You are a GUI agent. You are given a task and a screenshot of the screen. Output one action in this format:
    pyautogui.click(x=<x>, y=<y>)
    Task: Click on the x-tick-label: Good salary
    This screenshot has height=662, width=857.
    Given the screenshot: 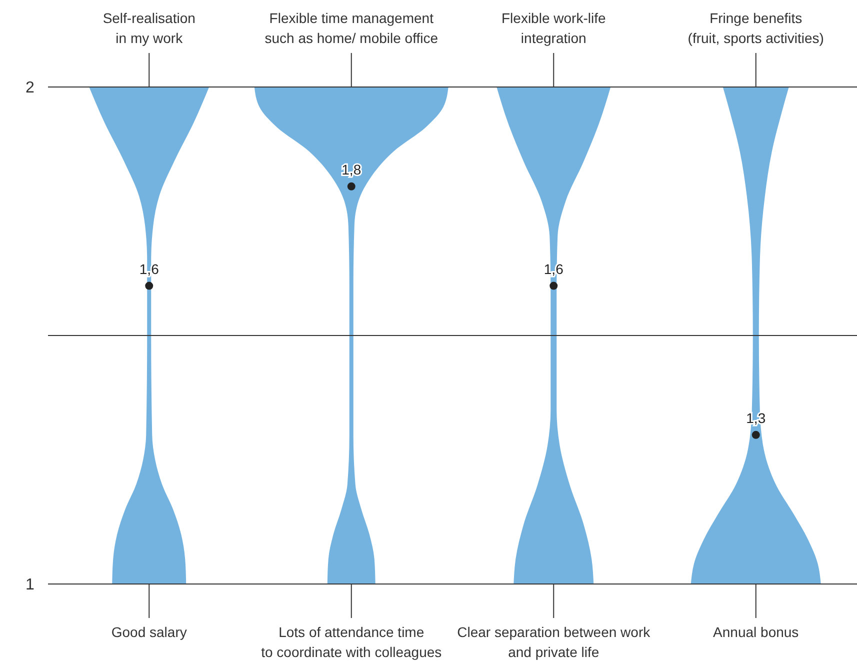 What is the action you would take?
    pyautogui.click(x=149, y=632)
    